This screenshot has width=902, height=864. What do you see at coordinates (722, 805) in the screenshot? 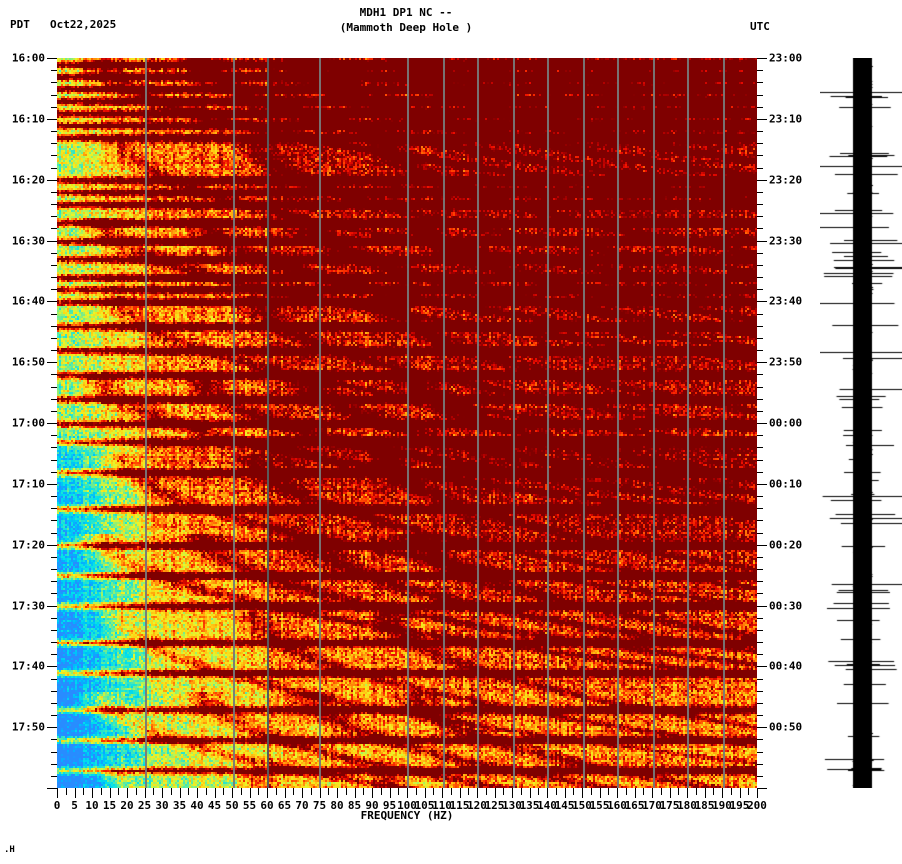
I see `freq-label: 190` at bounding box center [722, 805].